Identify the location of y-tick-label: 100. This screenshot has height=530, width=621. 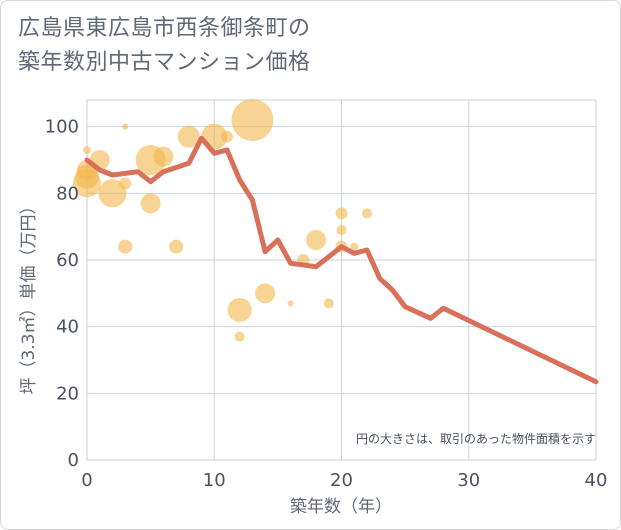
(62, 127).